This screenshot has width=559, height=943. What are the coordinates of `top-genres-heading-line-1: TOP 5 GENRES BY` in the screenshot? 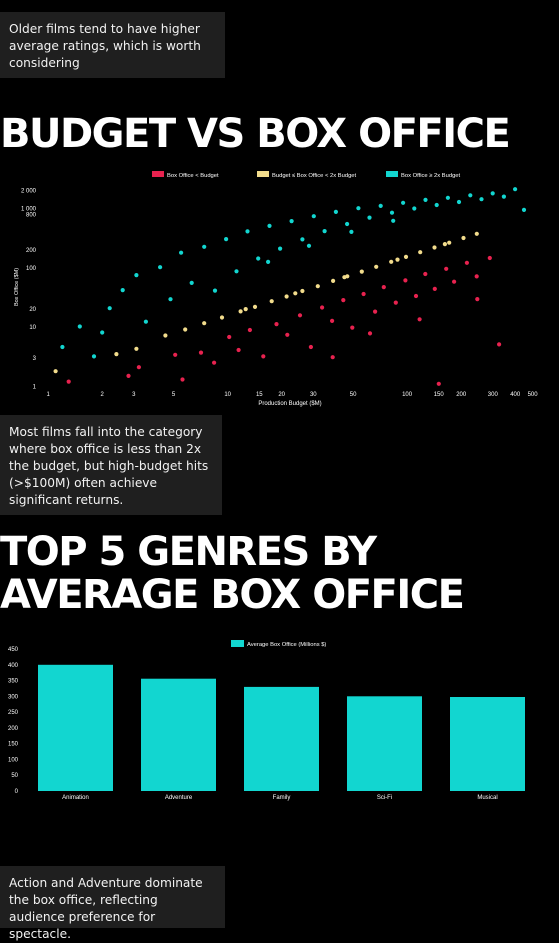 It's located at (188, 552).